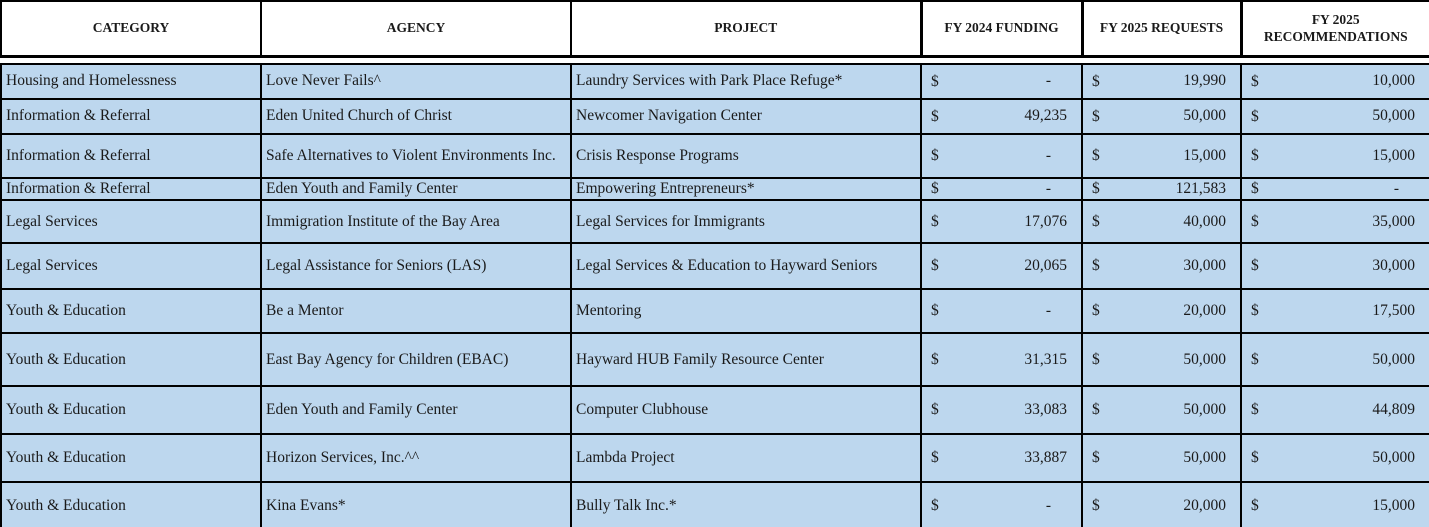 This screenshot has height=527, width=1429. I want to click on amount-value: 17,076, so click(1045, 221).